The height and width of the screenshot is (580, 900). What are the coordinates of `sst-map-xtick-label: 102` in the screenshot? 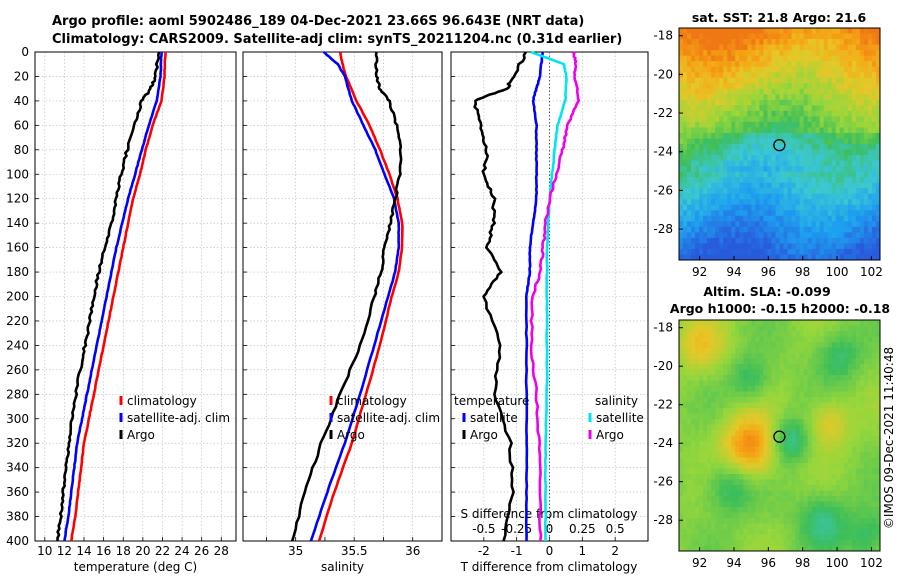 It's located at (871, 272).